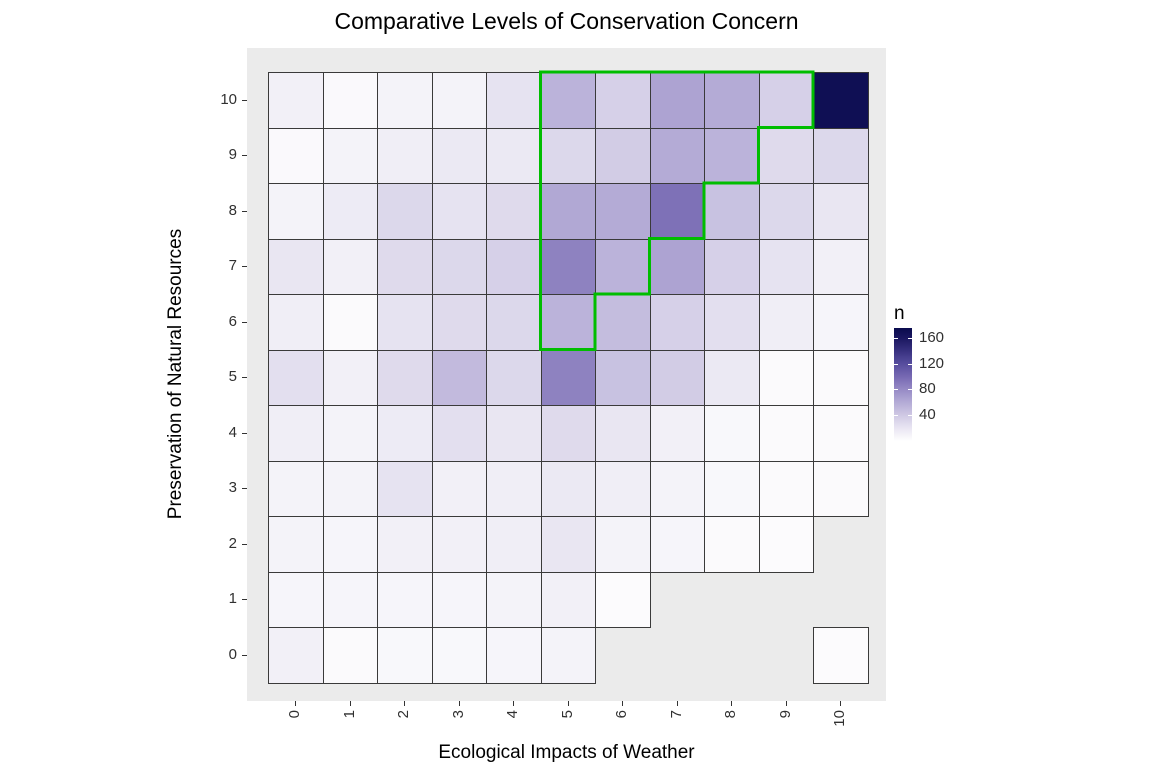 The height and width of the screenshot is (781, 1152). What do you see at coordinates (232, 432) in the screenshot?
I see `y-tick-label: 4` at bounding box center [232, 432].